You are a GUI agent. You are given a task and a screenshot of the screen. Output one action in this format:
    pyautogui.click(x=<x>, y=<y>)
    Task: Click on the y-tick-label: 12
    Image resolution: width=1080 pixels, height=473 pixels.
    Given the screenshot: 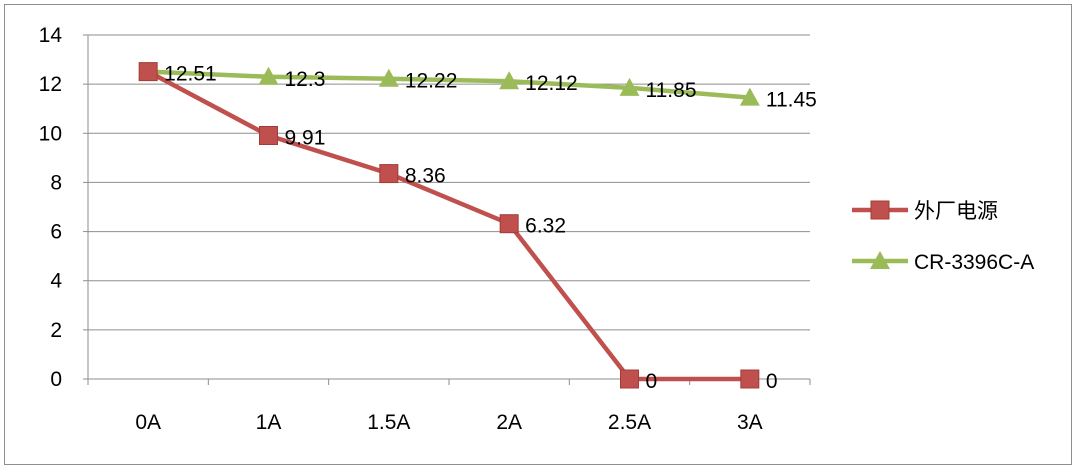 What is the action you would take?
    pyautogui.click(x=50, y=84)
    